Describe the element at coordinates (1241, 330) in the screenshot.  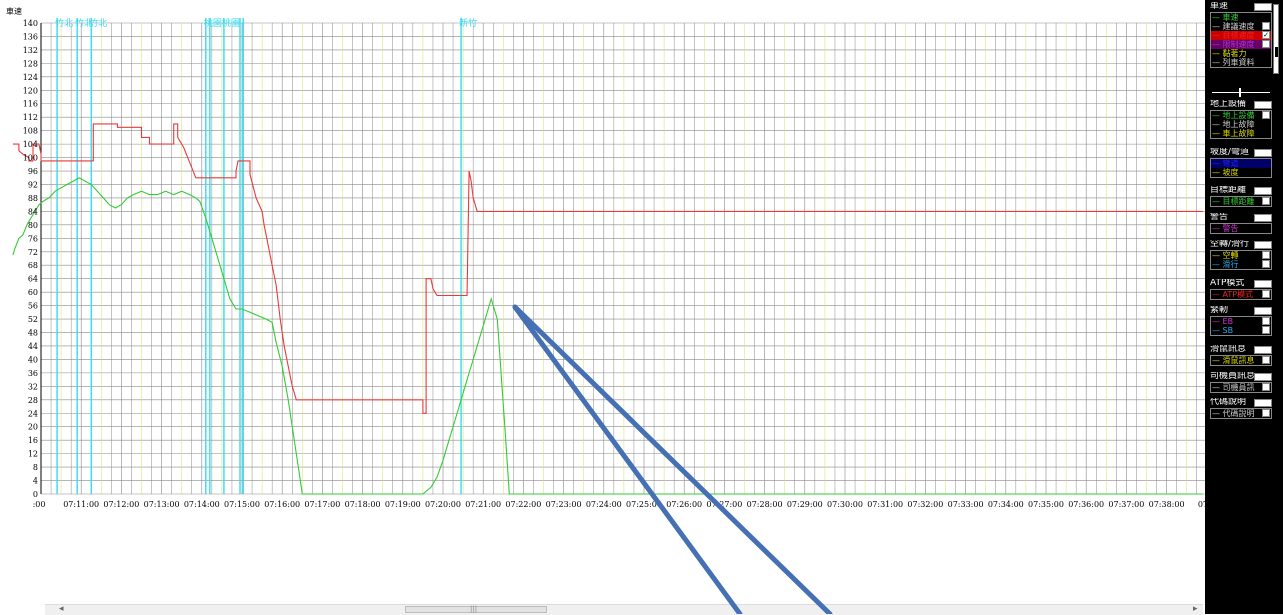
I see `legend-item: — SB` at that location.